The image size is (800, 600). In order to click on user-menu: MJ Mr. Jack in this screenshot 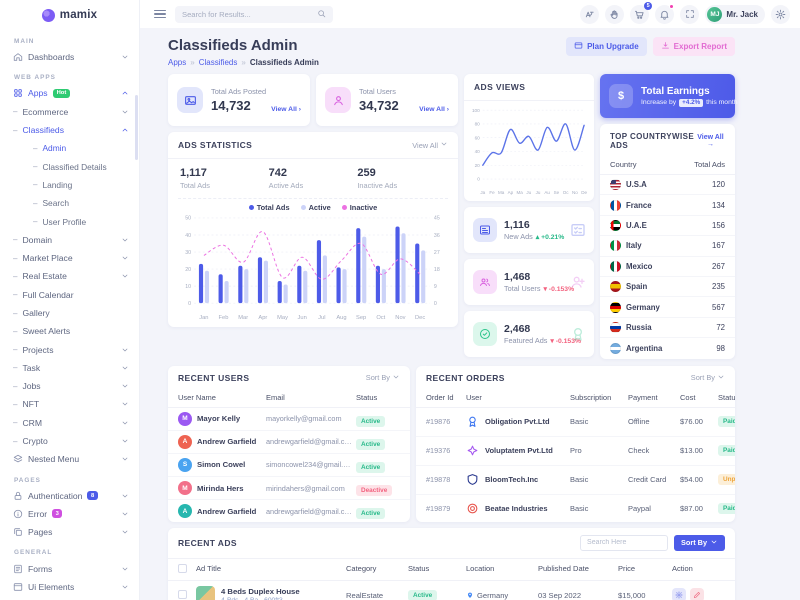, I will do `click(735, 14)`.